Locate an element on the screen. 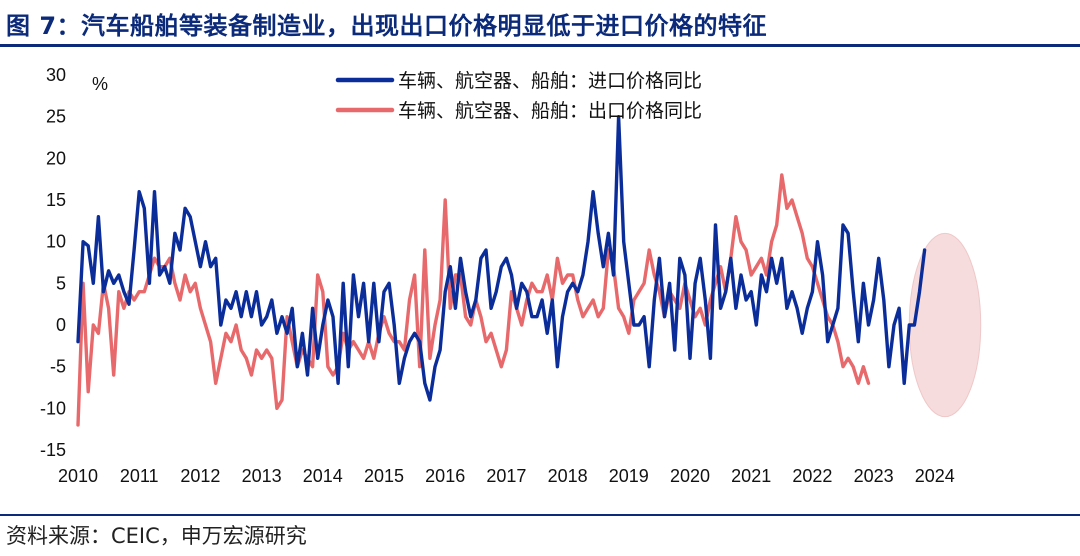 The width and height of the screenshot is (1080, 556). title-bar: 图 7：汽车船舶等装备制造业，出现出口价格明显低于进口价格的特征 is located at coordinates (540, 24).